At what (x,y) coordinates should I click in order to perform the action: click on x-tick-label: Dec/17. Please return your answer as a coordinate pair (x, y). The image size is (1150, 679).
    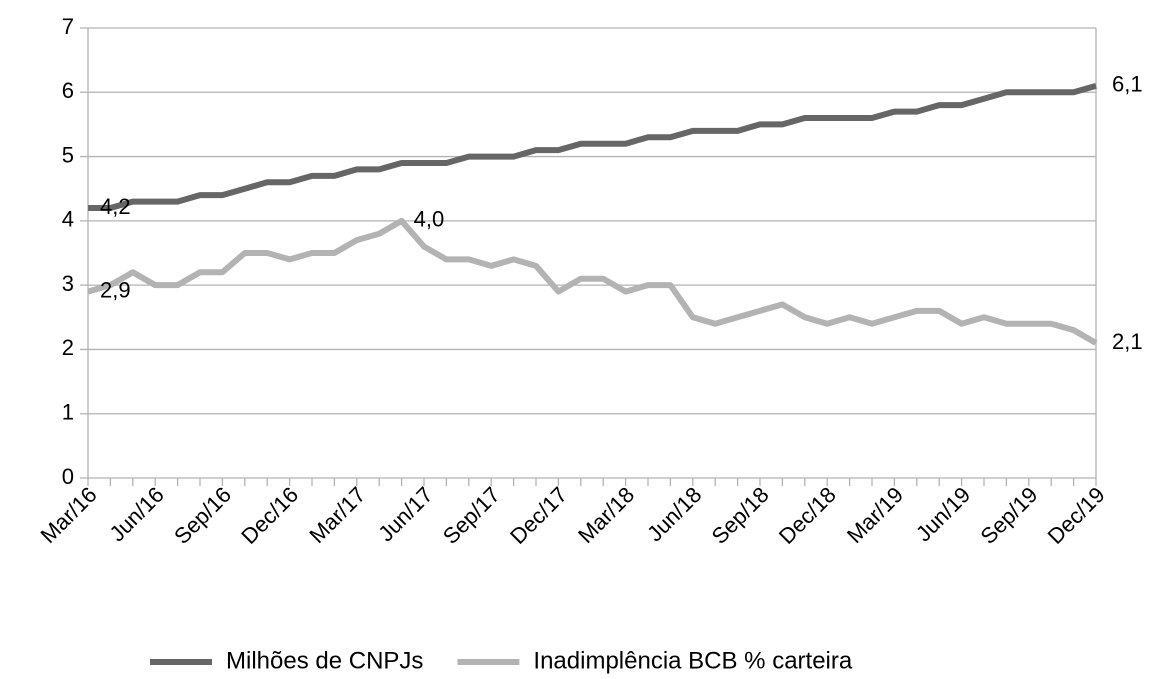
    Looking at the image, I should click on (538, 515).